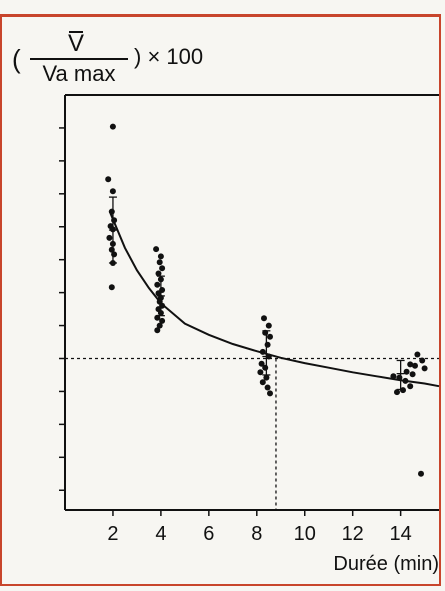  I want to click on y-label-numerator-text: V, so click(75, 43).